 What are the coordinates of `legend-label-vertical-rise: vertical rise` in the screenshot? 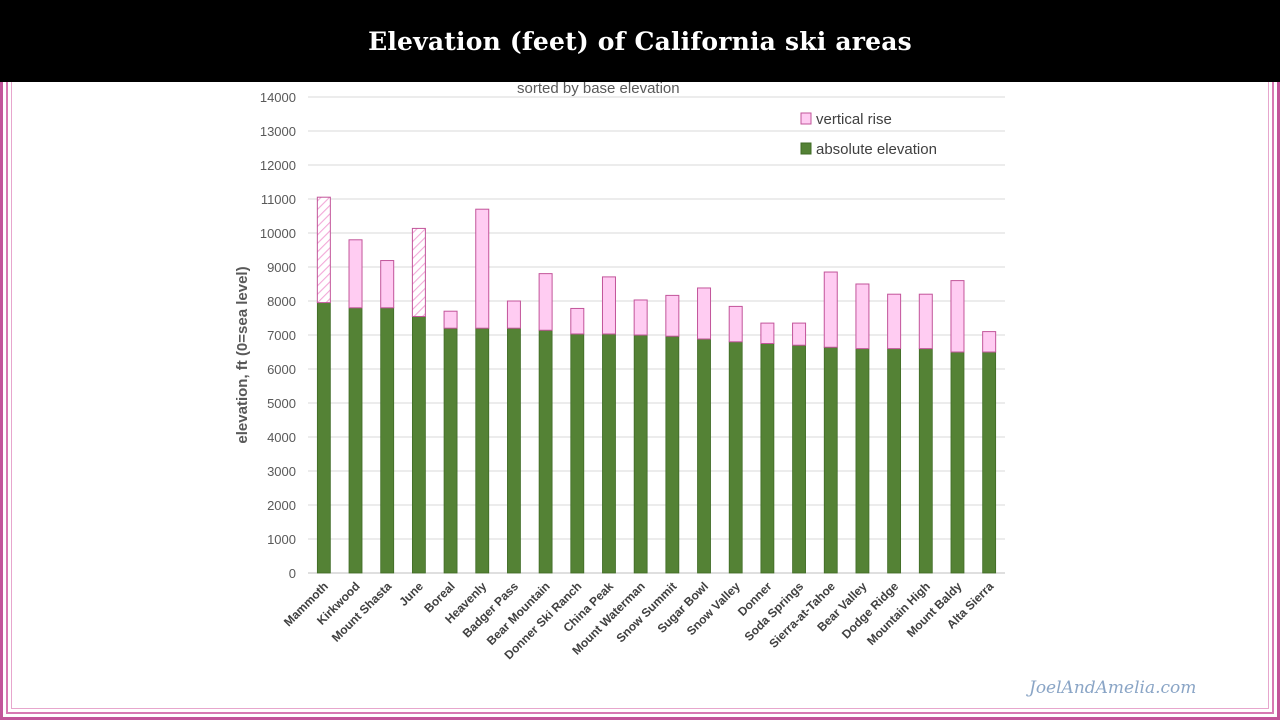 It's located at (854, 119).